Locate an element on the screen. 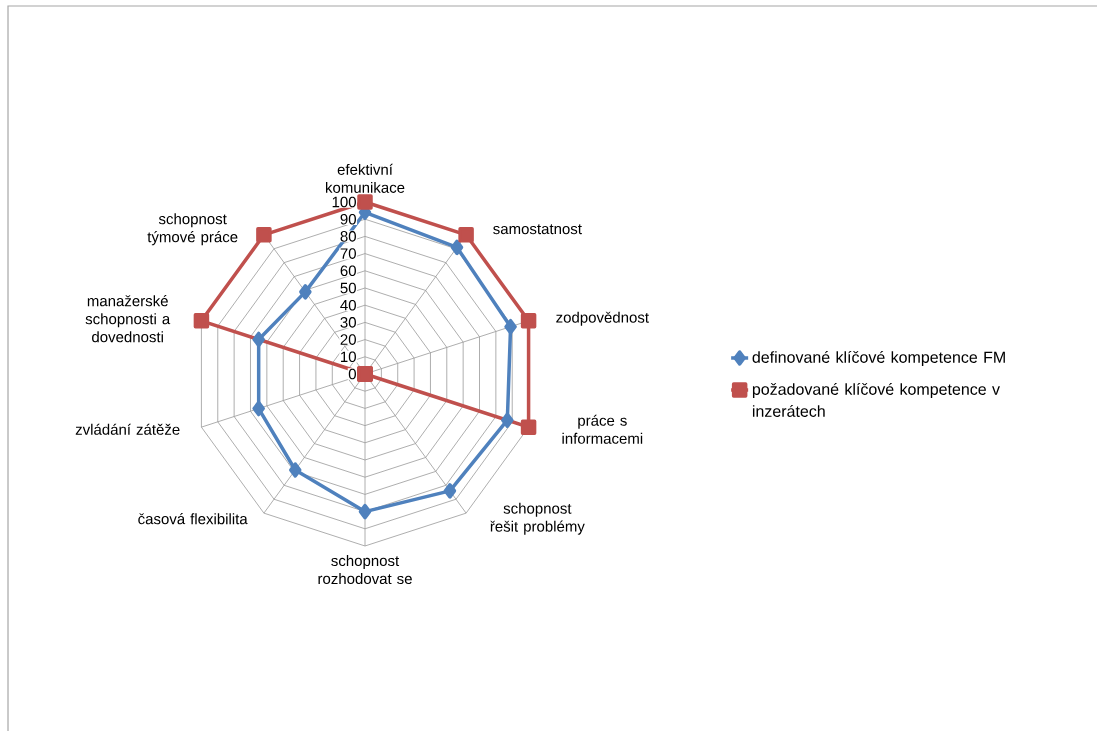 This screenshot has height=731, width=1097. y-tick-label: 100 is located at coordinates (344, 202).